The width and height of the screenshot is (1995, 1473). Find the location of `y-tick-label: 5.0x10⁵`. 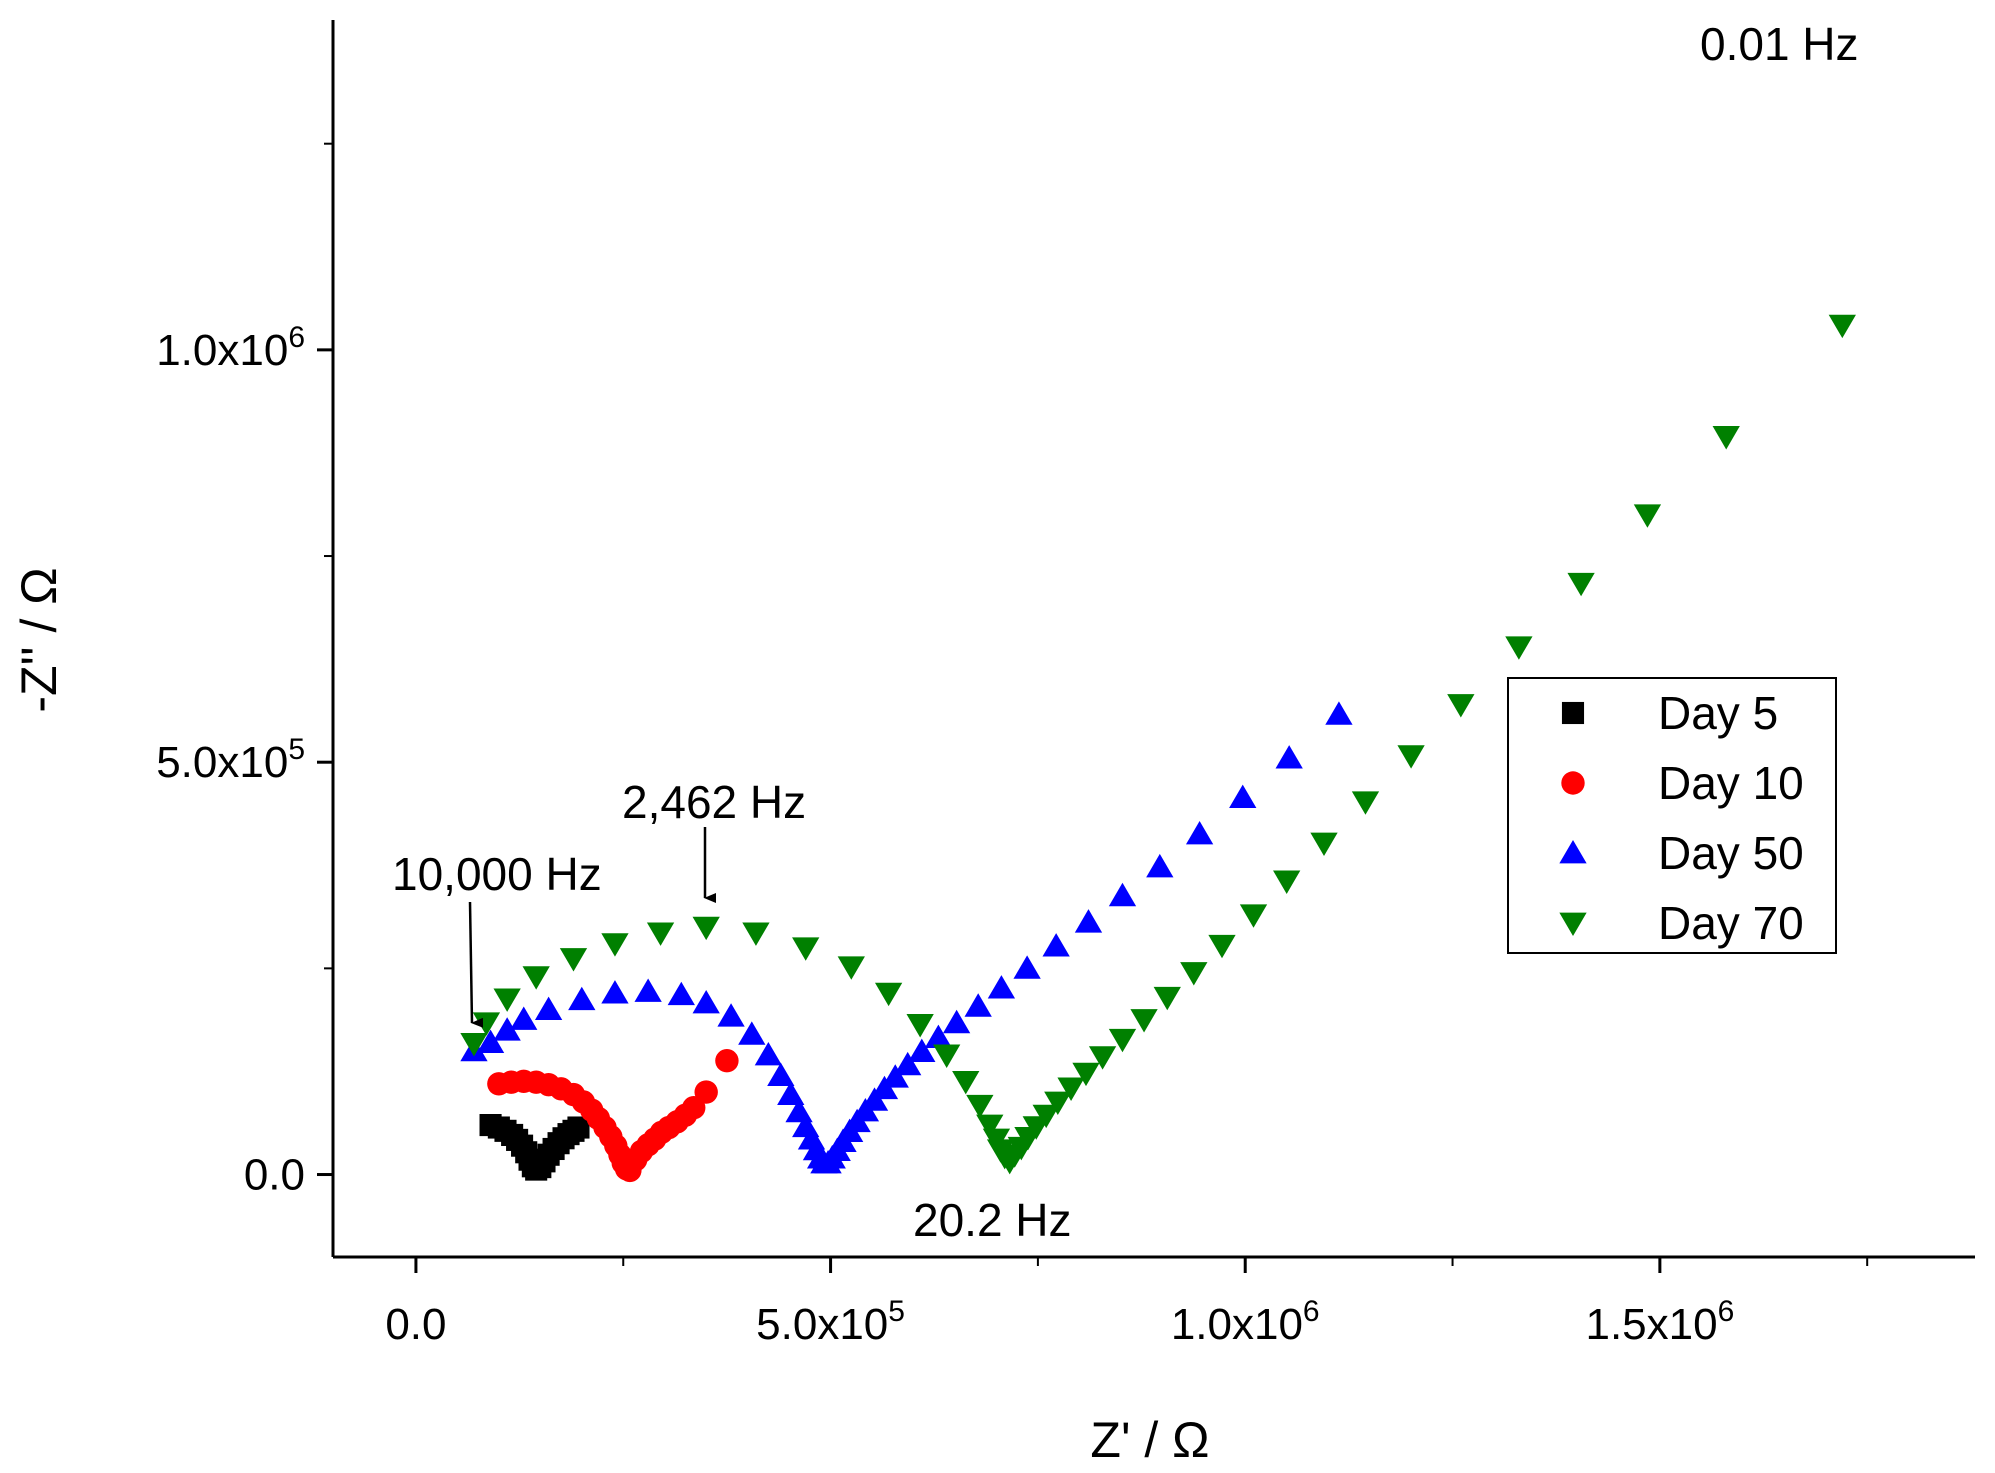

y-tick-label: 5.0x10⁵ is located at coordinates (230, 760).